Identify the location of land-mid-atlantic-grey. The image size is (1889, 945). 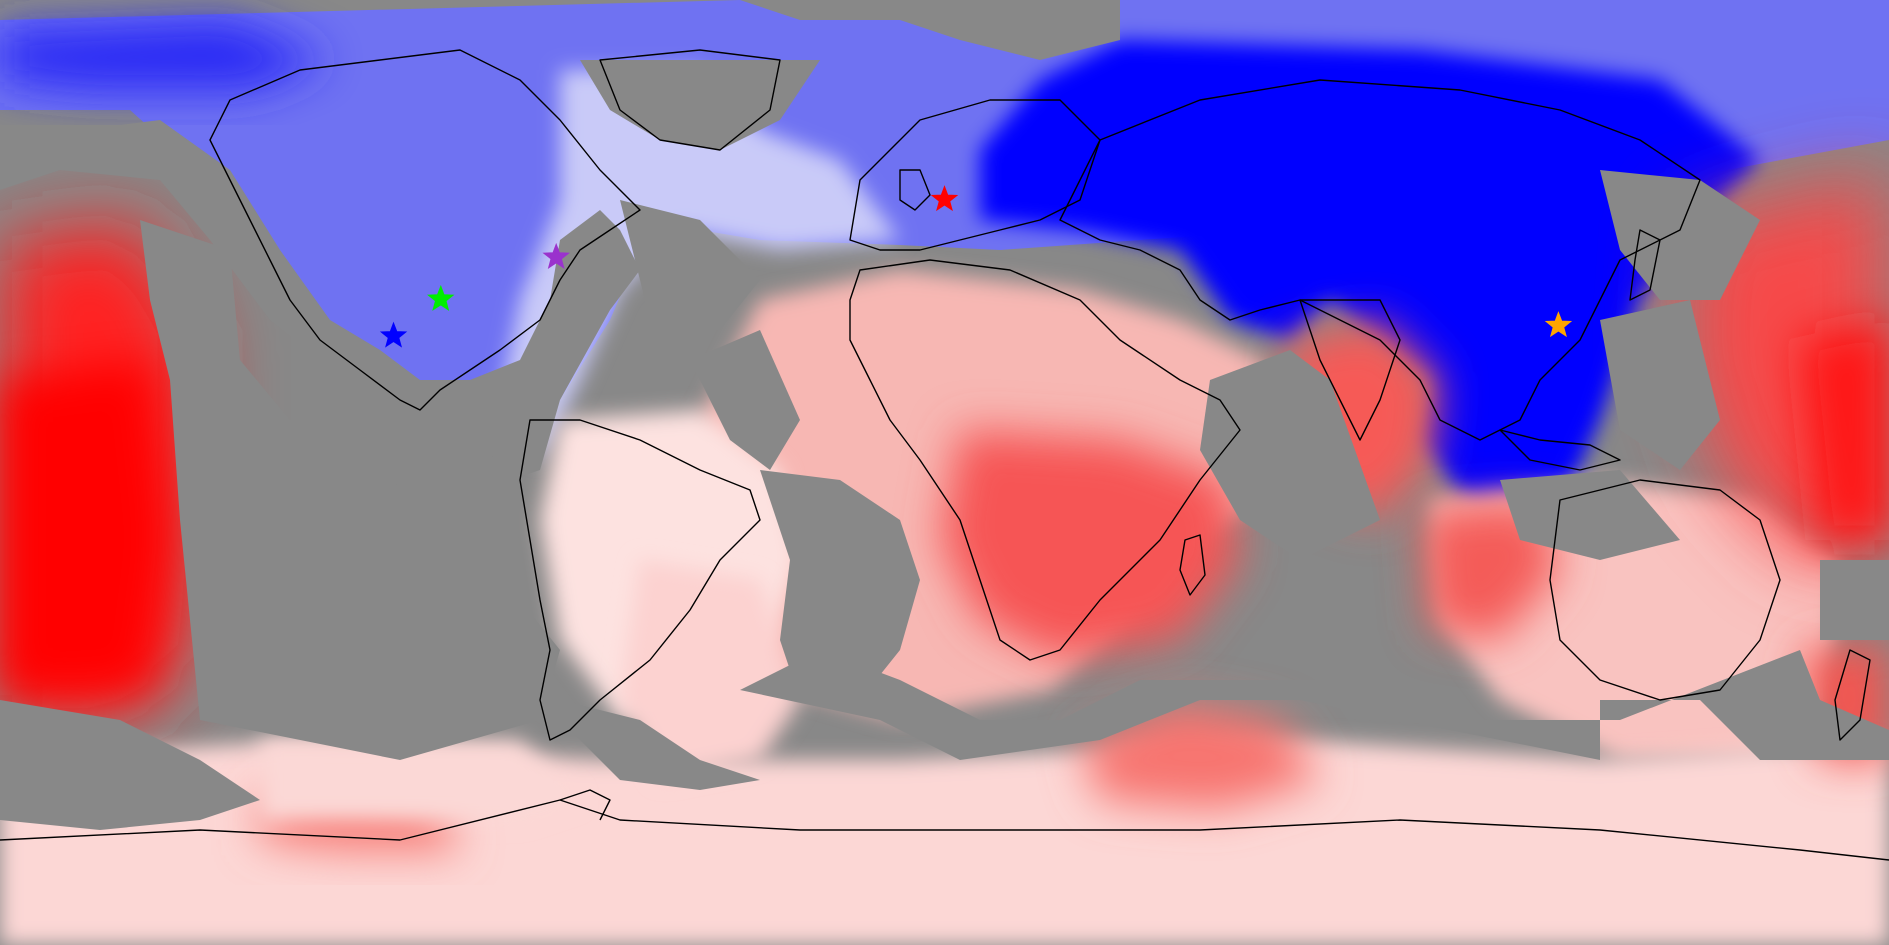
(690, 265).